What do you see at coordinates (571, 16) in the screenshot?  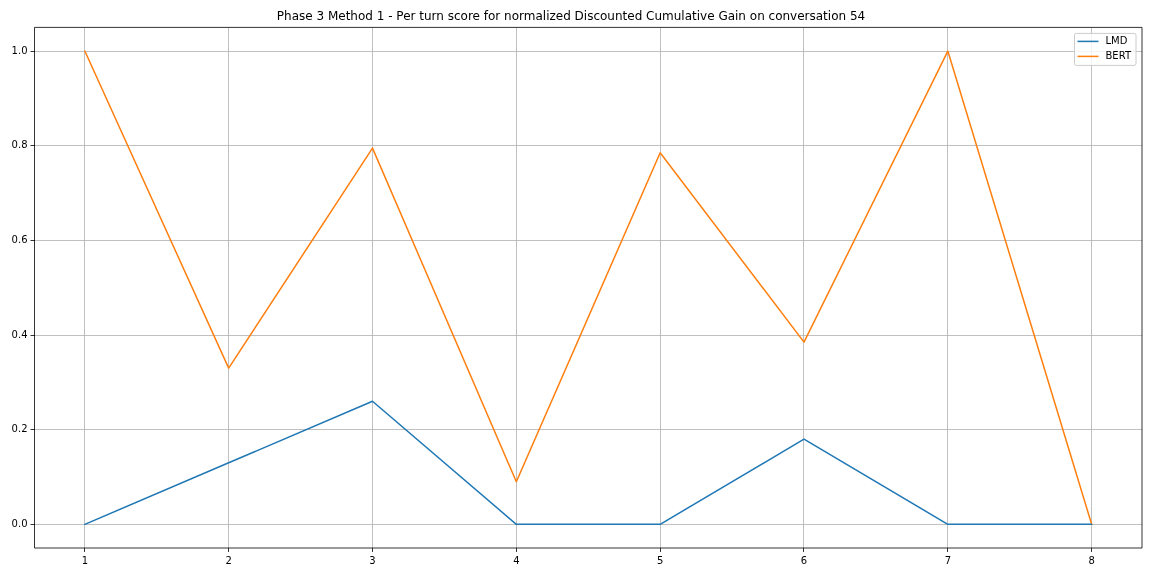 I see `chart-title: Phase 3 Method 1 - Per turn score for normalized Discounted Cumulative Gain on conversation 54` at bounding box center [571, 16].